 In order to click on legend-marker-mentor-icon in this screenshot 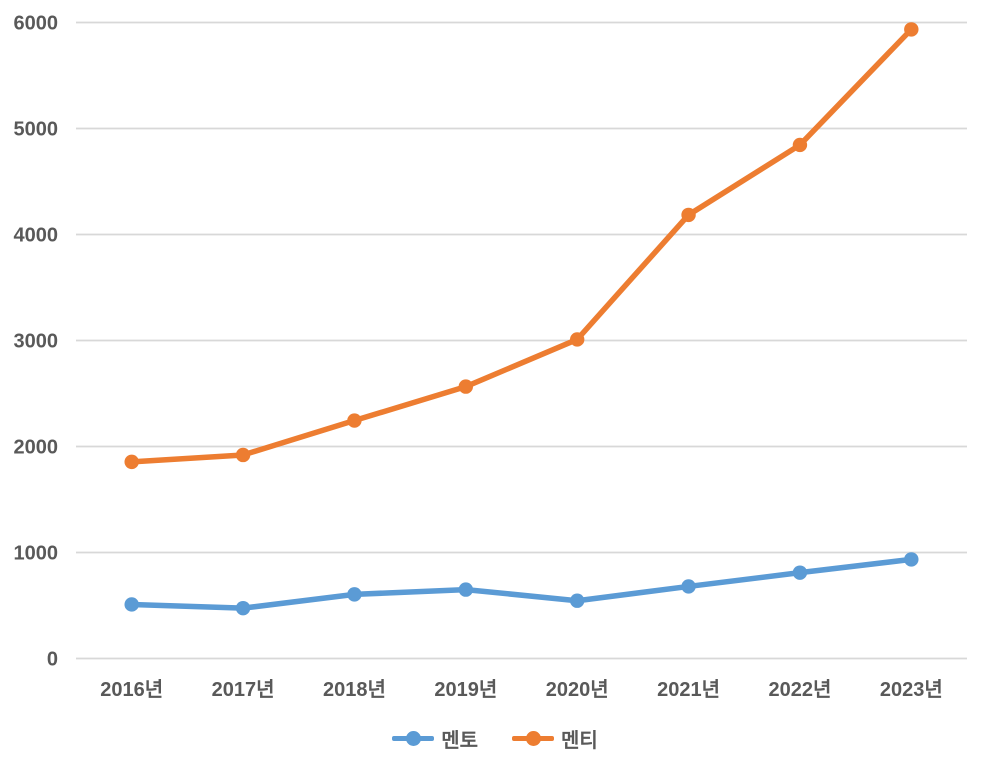, I will do `click(413, 738)`.